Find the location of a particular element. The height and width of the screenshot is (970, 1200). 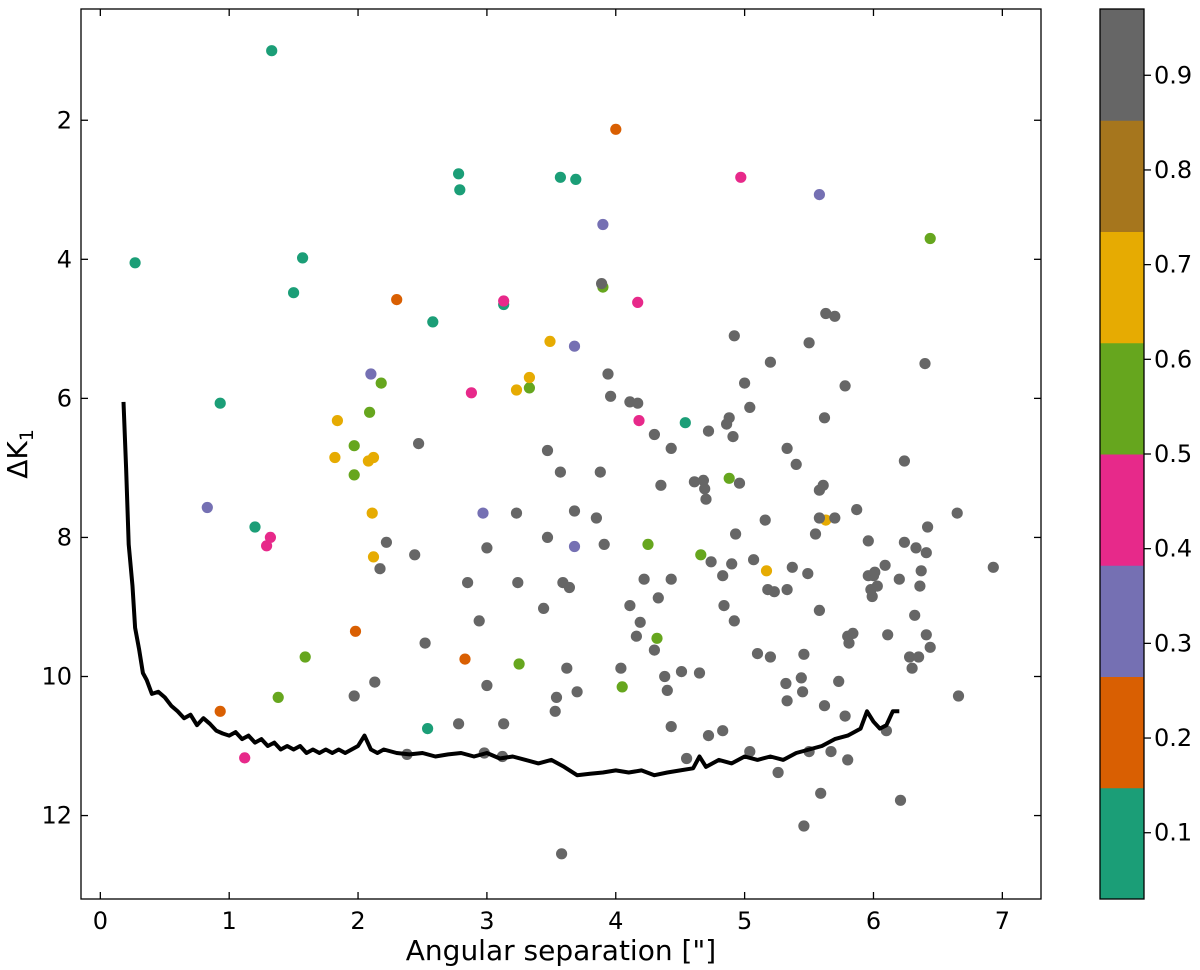

colorbar-tick-label: 0.3 is located at coordinates (1173, 643).